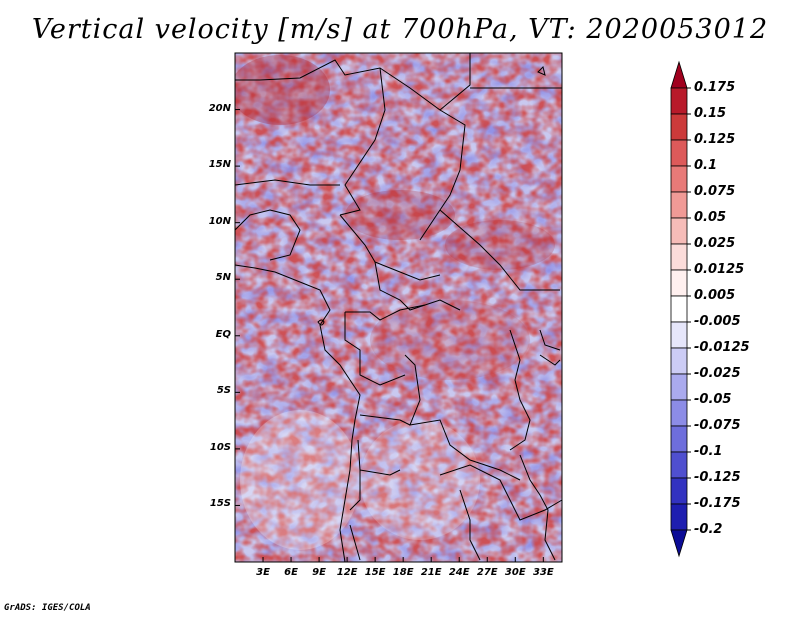 This screenshot has width=800, height=618. Describe the element at coordinates (223, 391) in the screenshot. I see `lat-tick-label: 5S` at that location.